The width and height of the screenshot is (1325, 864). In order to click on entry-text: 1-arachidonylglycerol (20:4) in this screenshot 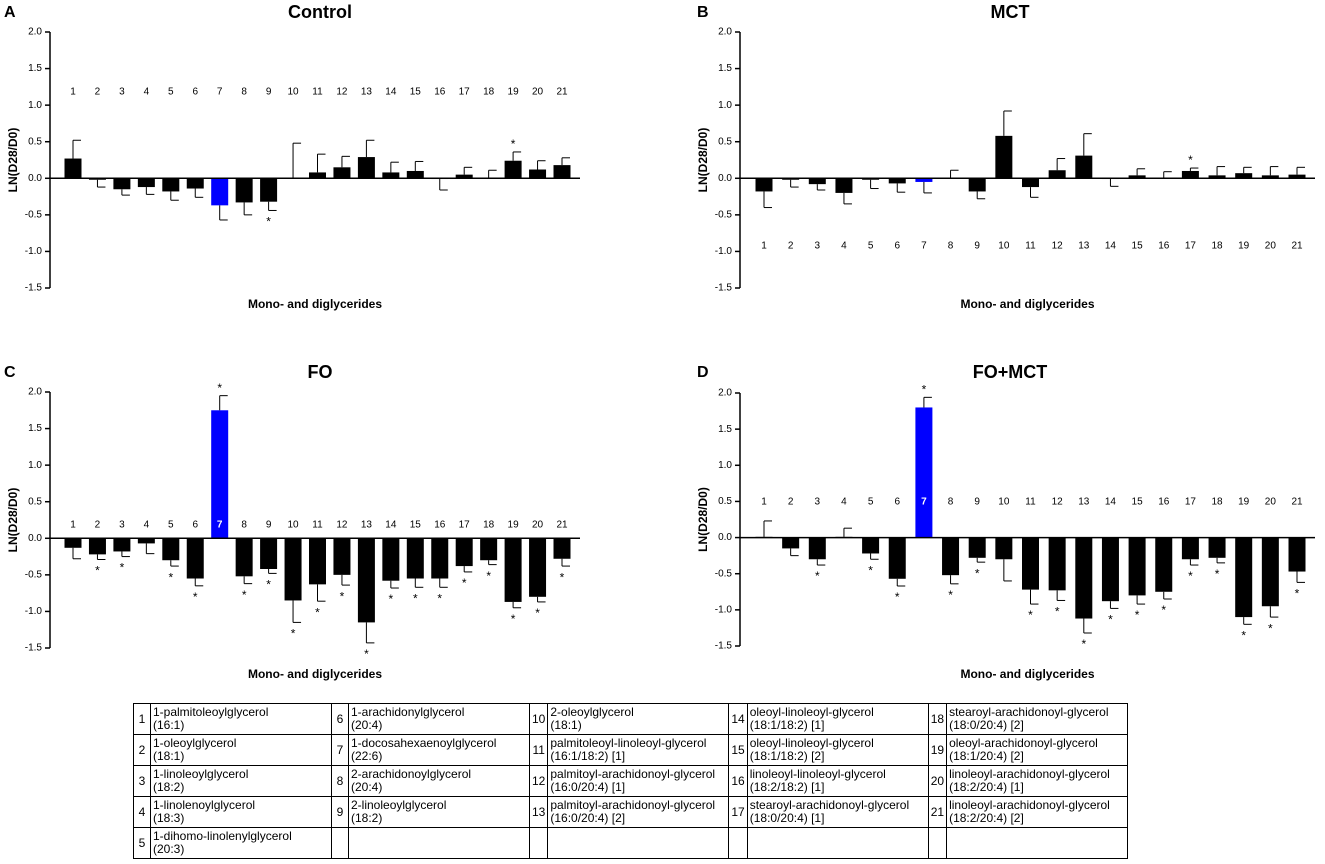, I will do `click(439, 719)`.